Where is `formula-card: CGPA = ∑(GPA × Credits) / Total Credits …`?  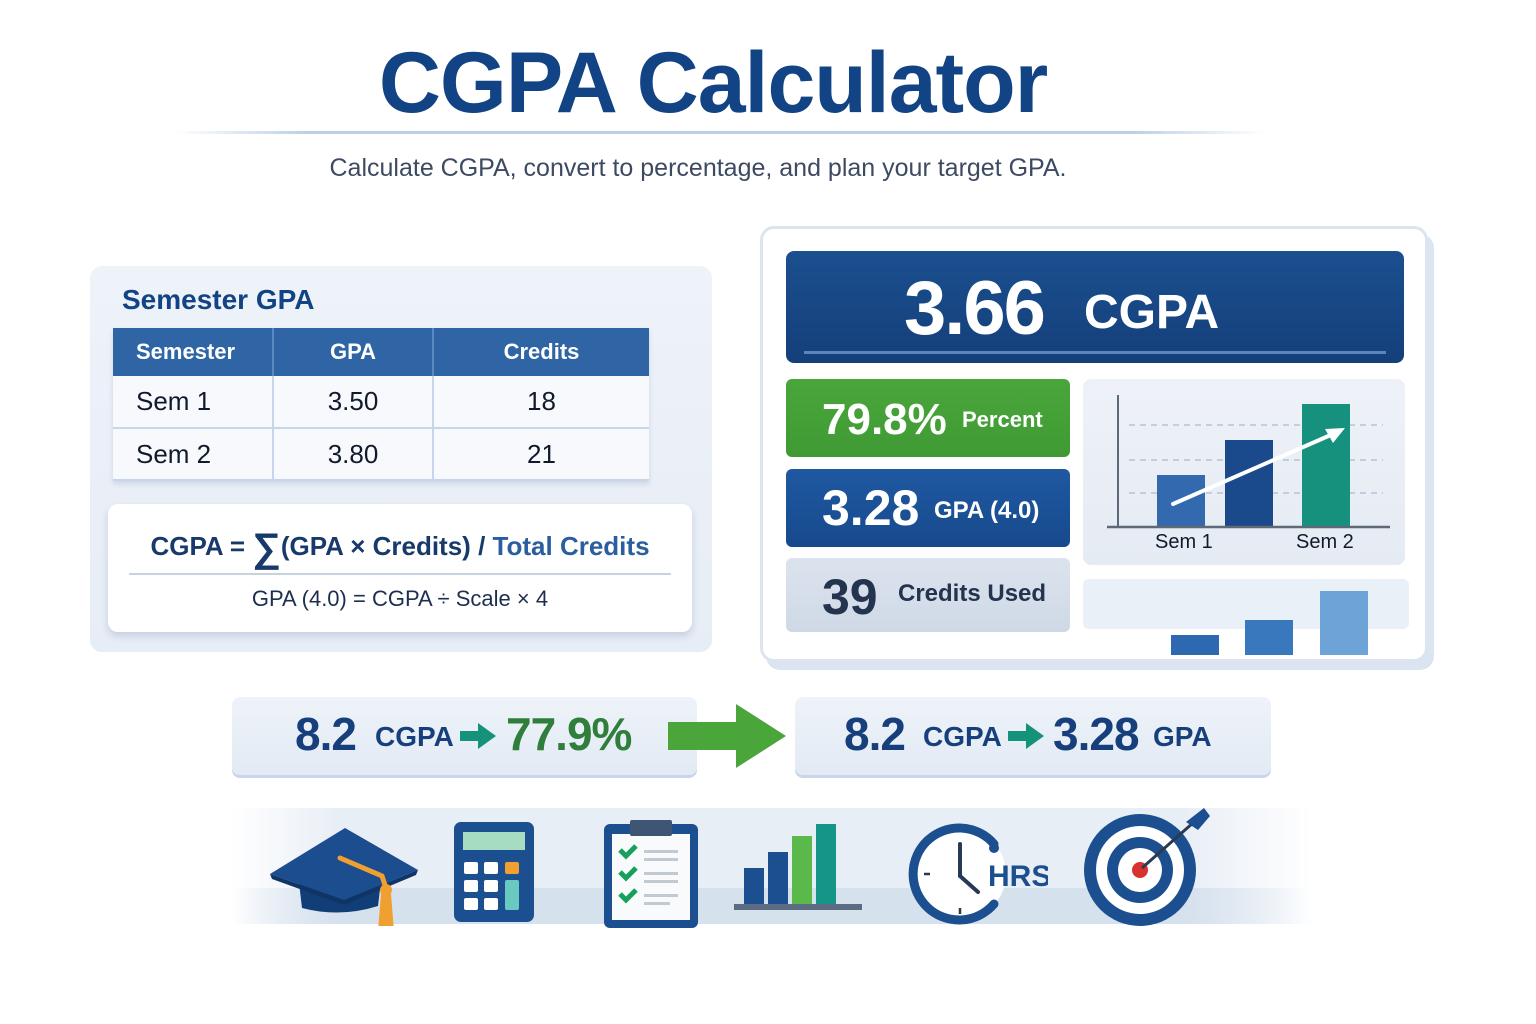
formula-card: CGPA = ∑(GPA × Credits) / Total Credits … is located at coordinates (400, 568).